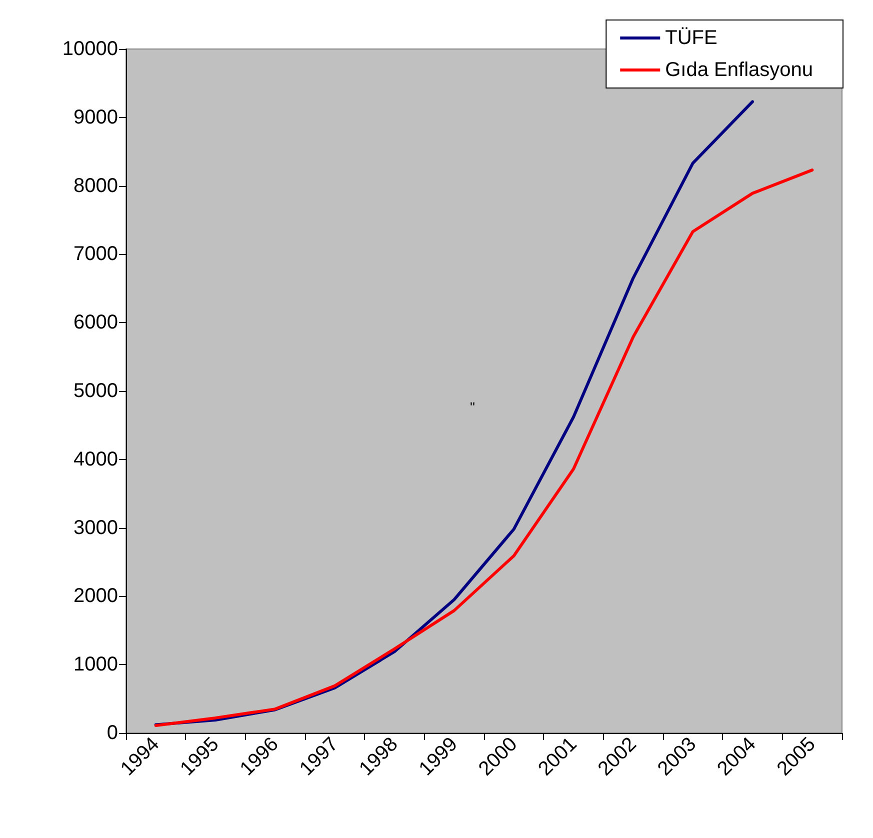 This screenshot has height=838, width=873. What do you see at coordinates (96, 527) in the screenshot?
I see `y-tick-label: 3000` at bounding box center [96, 527].